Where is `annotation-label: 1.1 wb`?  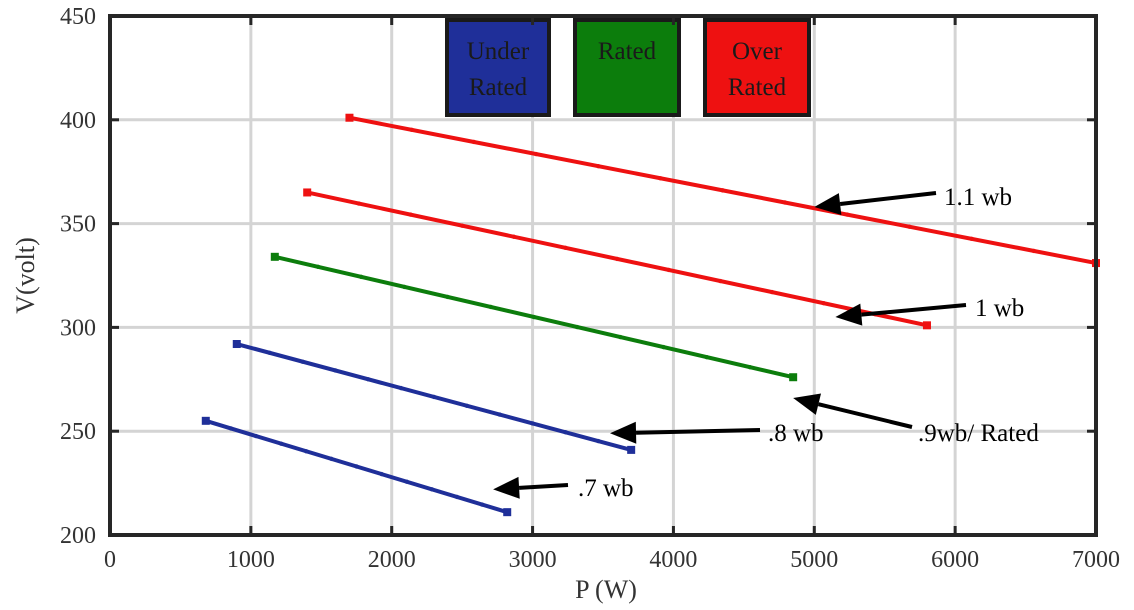 annotation-label: 1.1 wb is located at coordinates (978, 197).